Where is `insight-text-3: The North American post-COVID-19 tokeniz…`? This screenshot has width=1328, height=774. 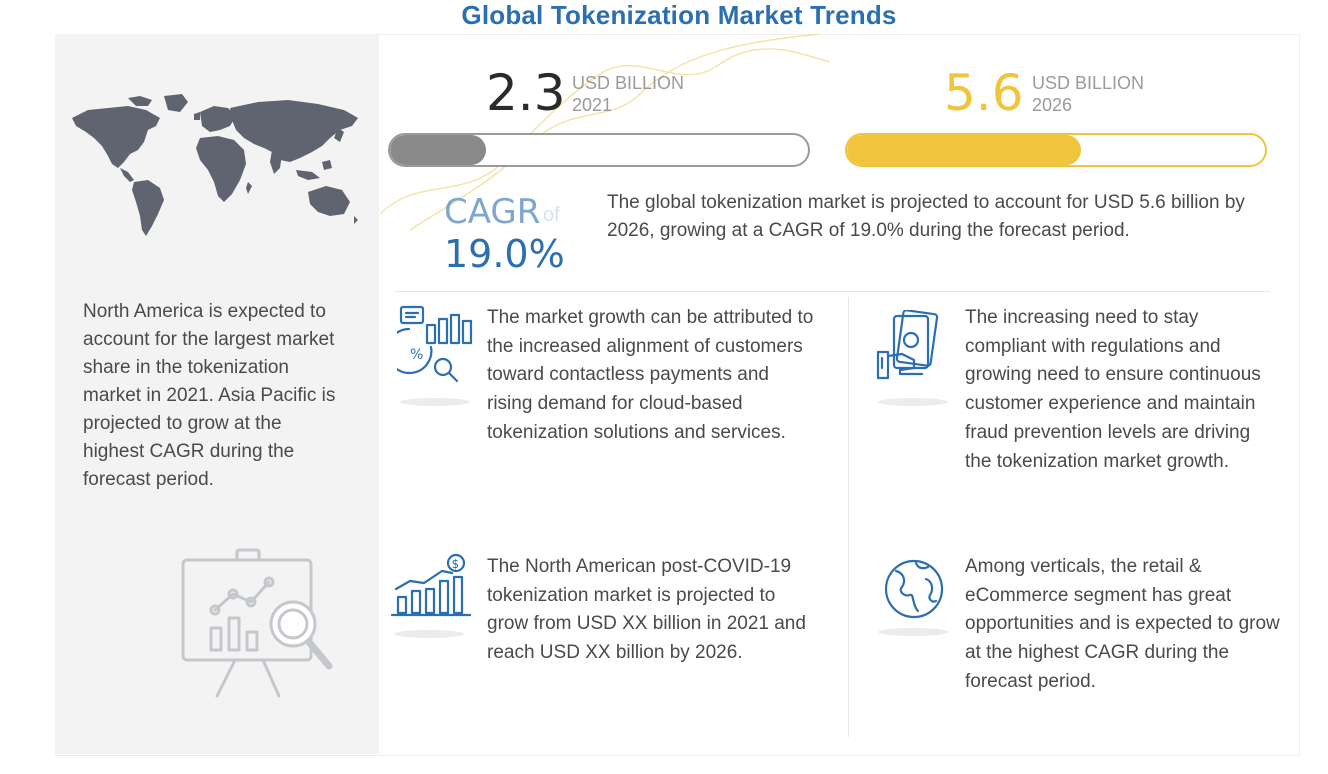
insight-text-3: The North American post-COVID-19 tokeniz… is located at coordinates (646, 610).